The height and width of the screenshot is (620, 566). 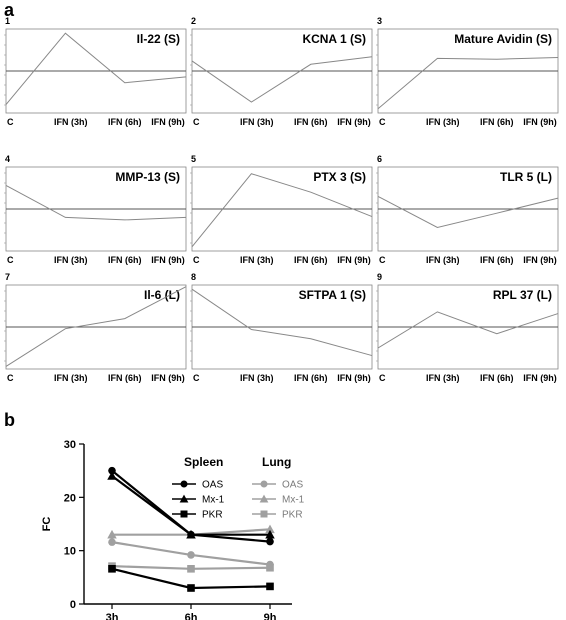 What do you see at coordinates (70, 498) in the screenshot?
I see `y-tick-label: 20` at bounding box center [70, 498].